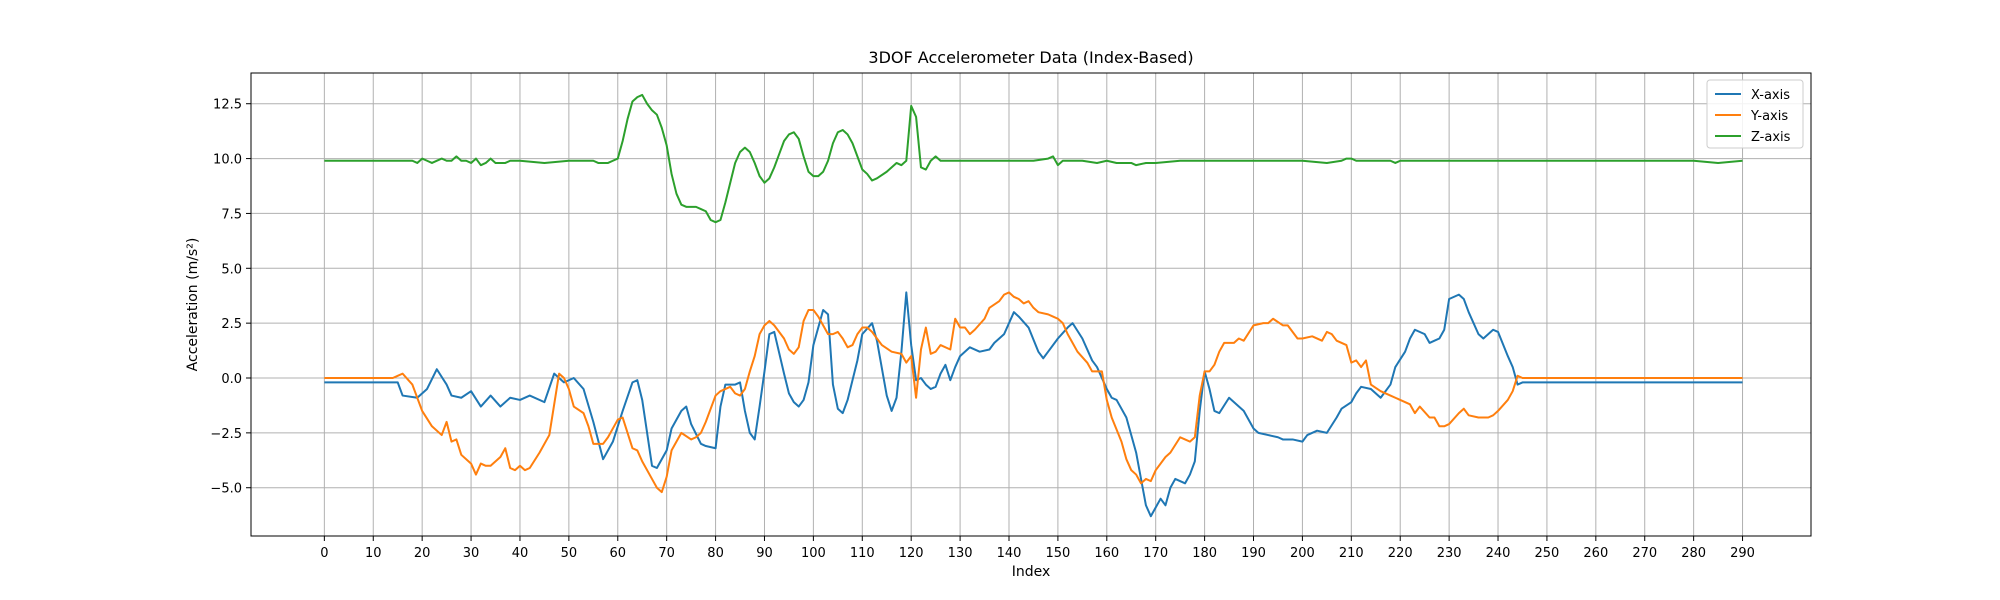  I want to click on x-tick-label: 230, so click(1449, 553).